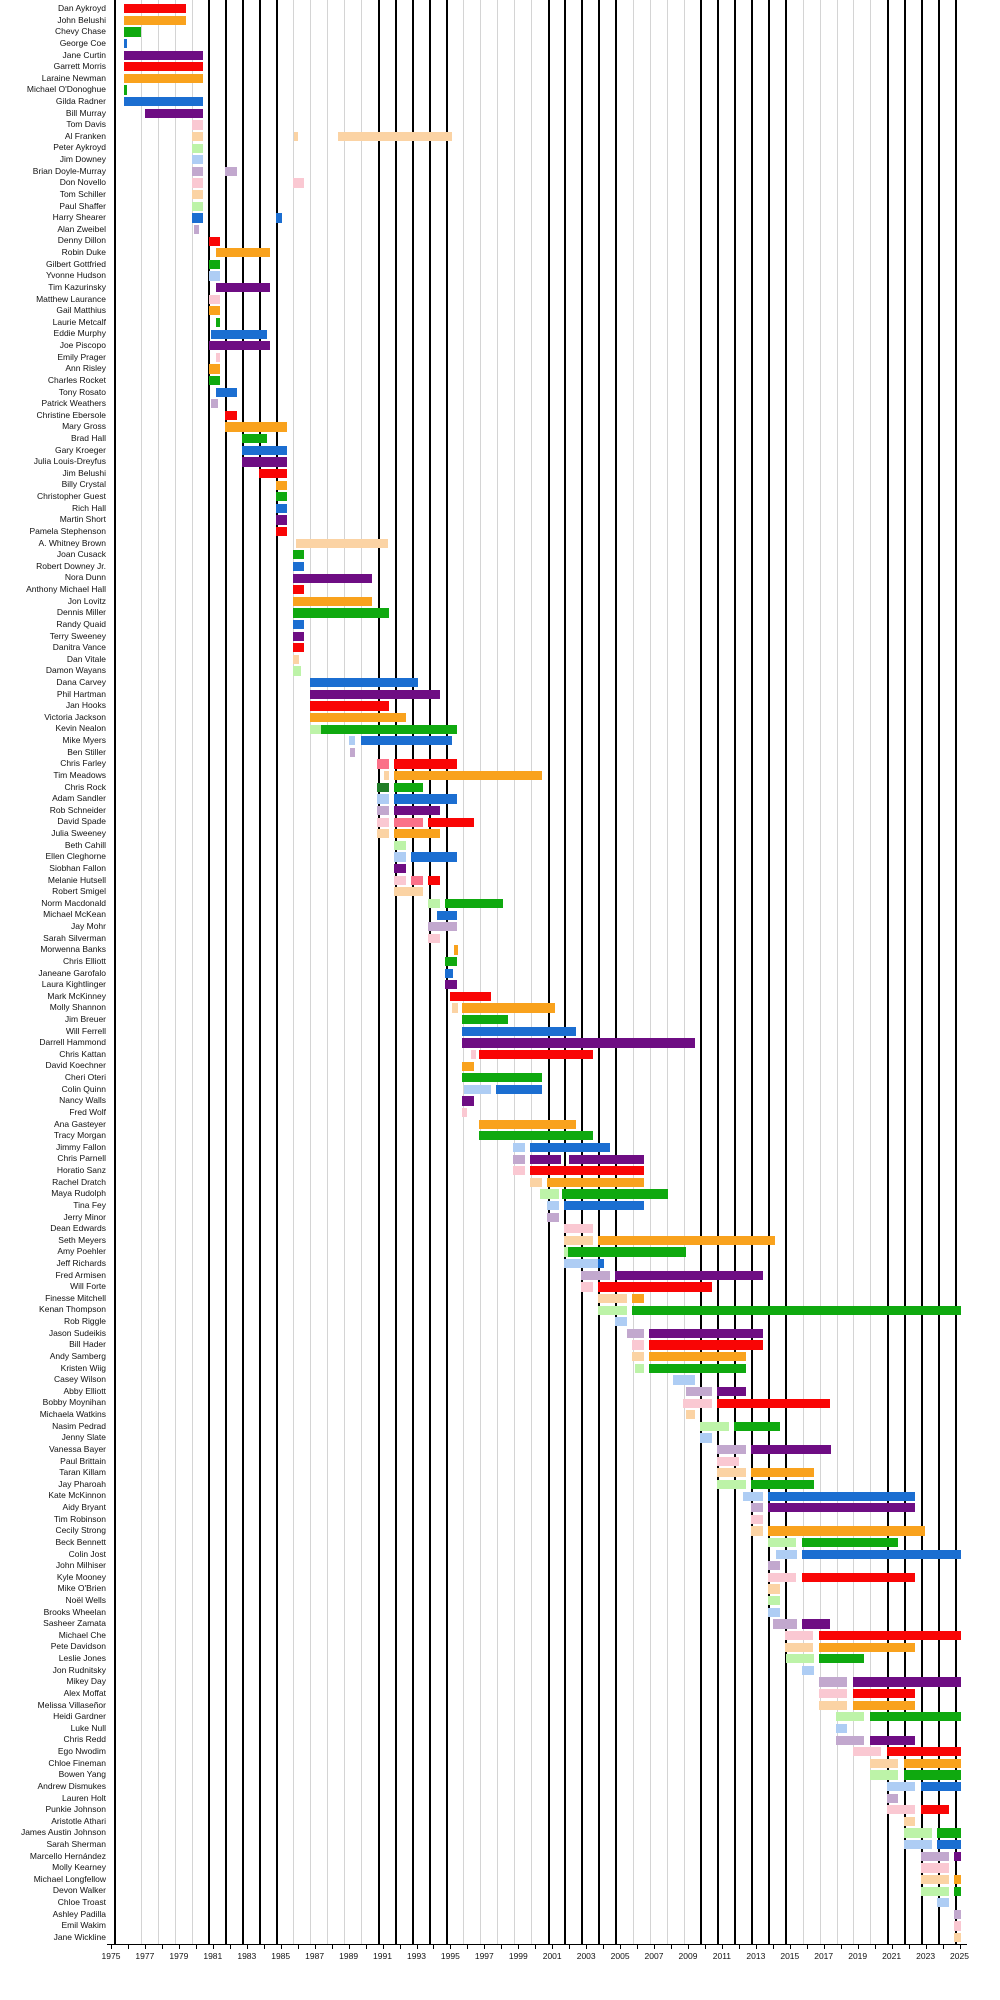 The image size is (1000, 2000). What do you see at coordinates (84, 1216) in the screenshot?
I see `cast-member-label: Jerry Minor` at bounding box center [84, 1216].